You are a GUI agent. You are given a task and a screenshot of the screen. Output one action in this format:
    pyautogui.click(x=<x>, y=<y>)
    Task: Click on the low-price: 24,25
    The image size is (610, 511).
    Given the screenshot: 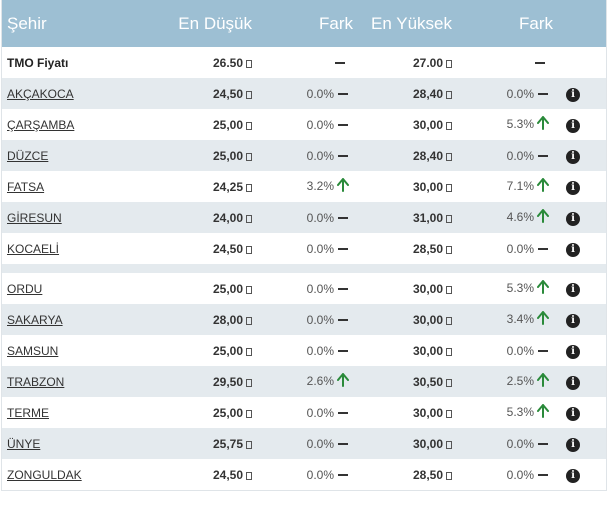 What is the action you would take?
    pyautogui.click(x=227, y=186)
    